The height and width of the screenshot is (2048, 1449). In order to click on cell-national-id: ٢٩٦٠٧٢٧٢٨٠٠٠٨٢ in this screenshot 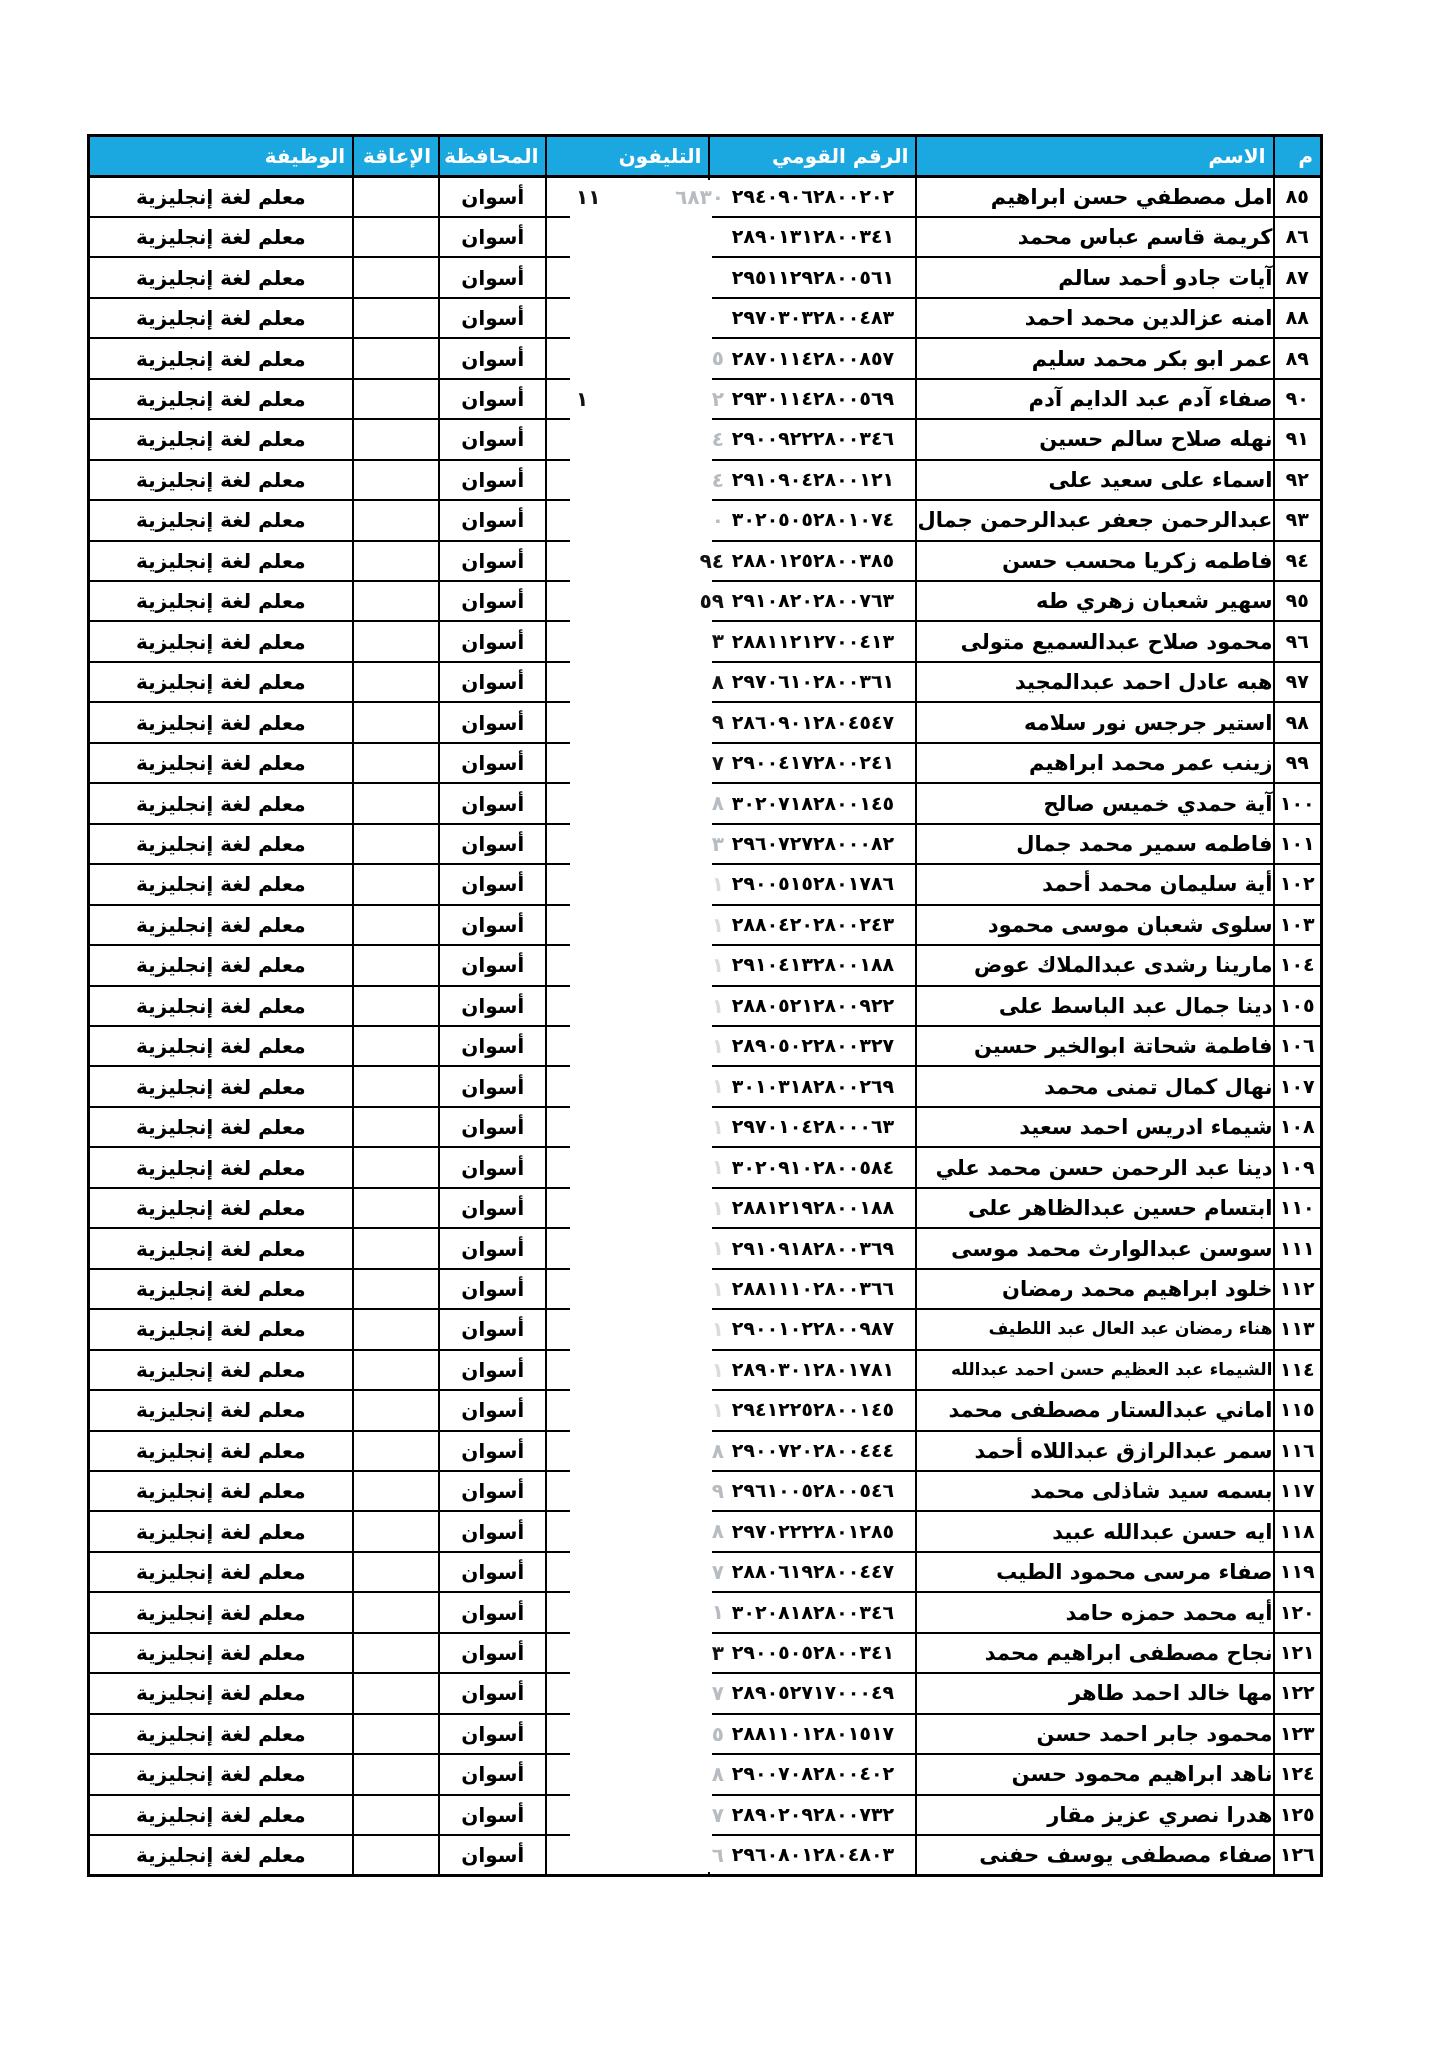, I will do `click(813, 844)`.